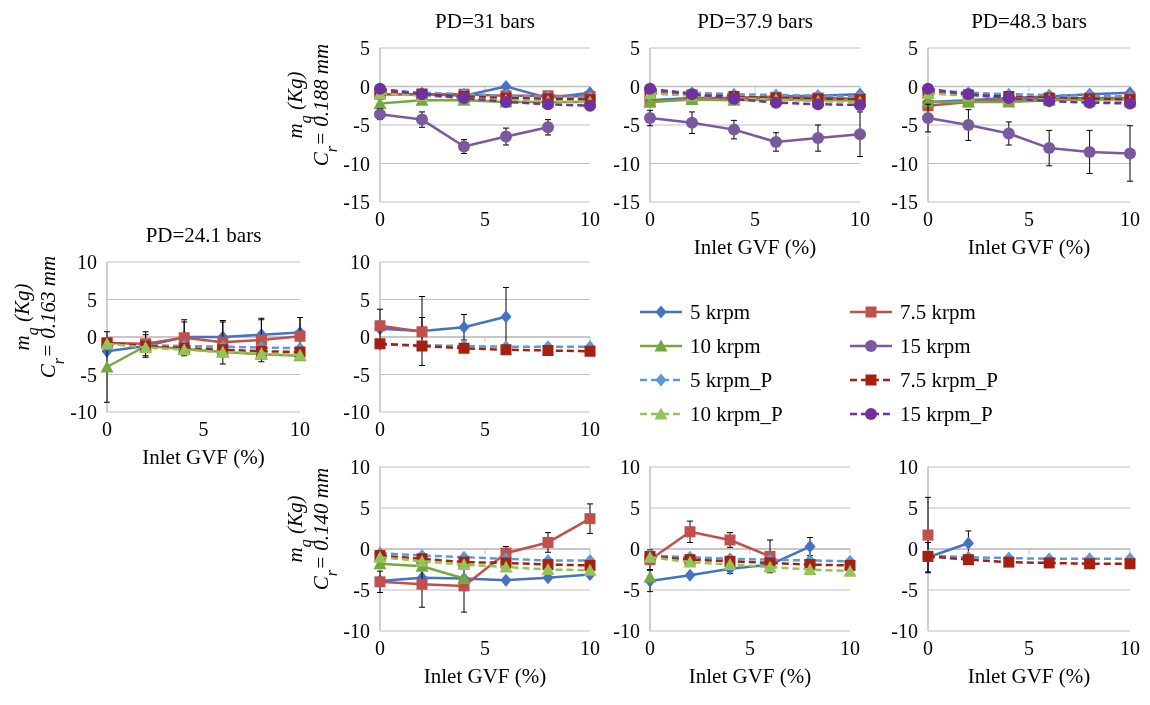 Image resolution: width=1150 pixels, height=705 pixels. Describe the element at coordinates (938, 312) in the screenshot. I see `legend-label: 7.5 krpm` at that location.